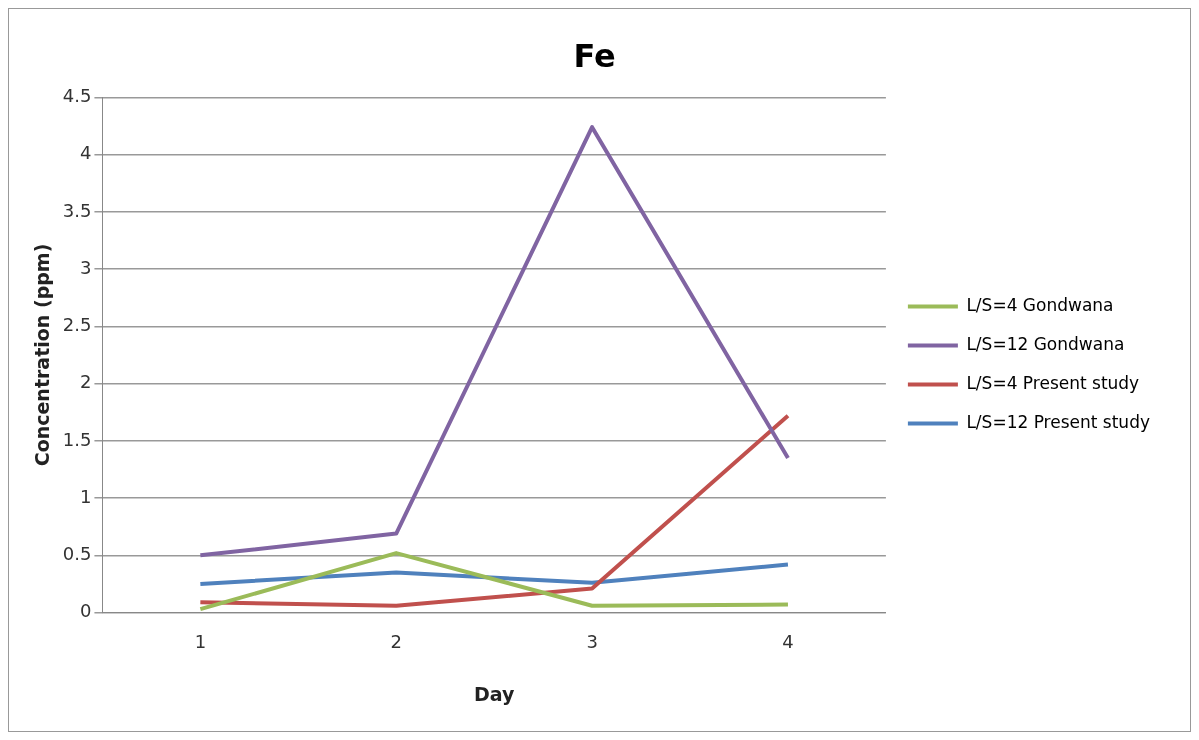  What do you see at coordinates (594, 55) in the screenshot?
I see `chart-title: Fe` at bounding box center [594, 55].